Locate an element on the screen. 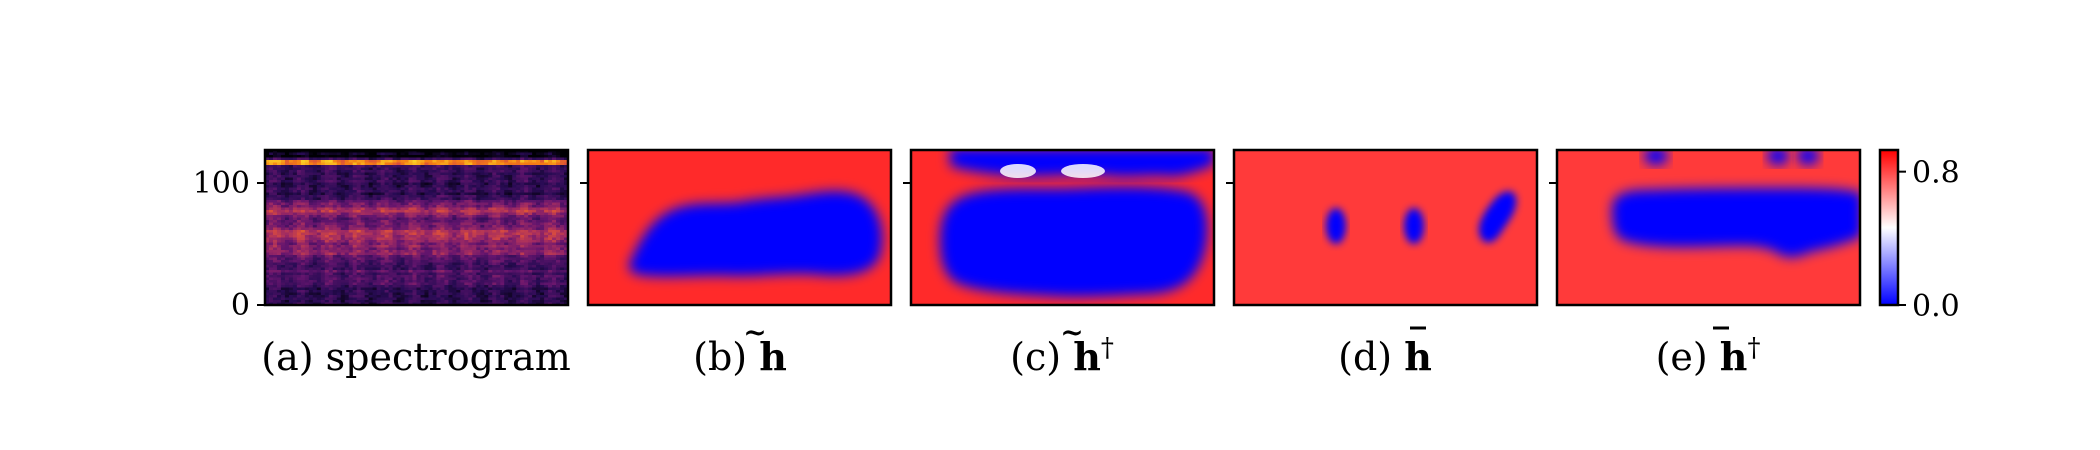  panel-b-frame is located at coordinates (739, 227).